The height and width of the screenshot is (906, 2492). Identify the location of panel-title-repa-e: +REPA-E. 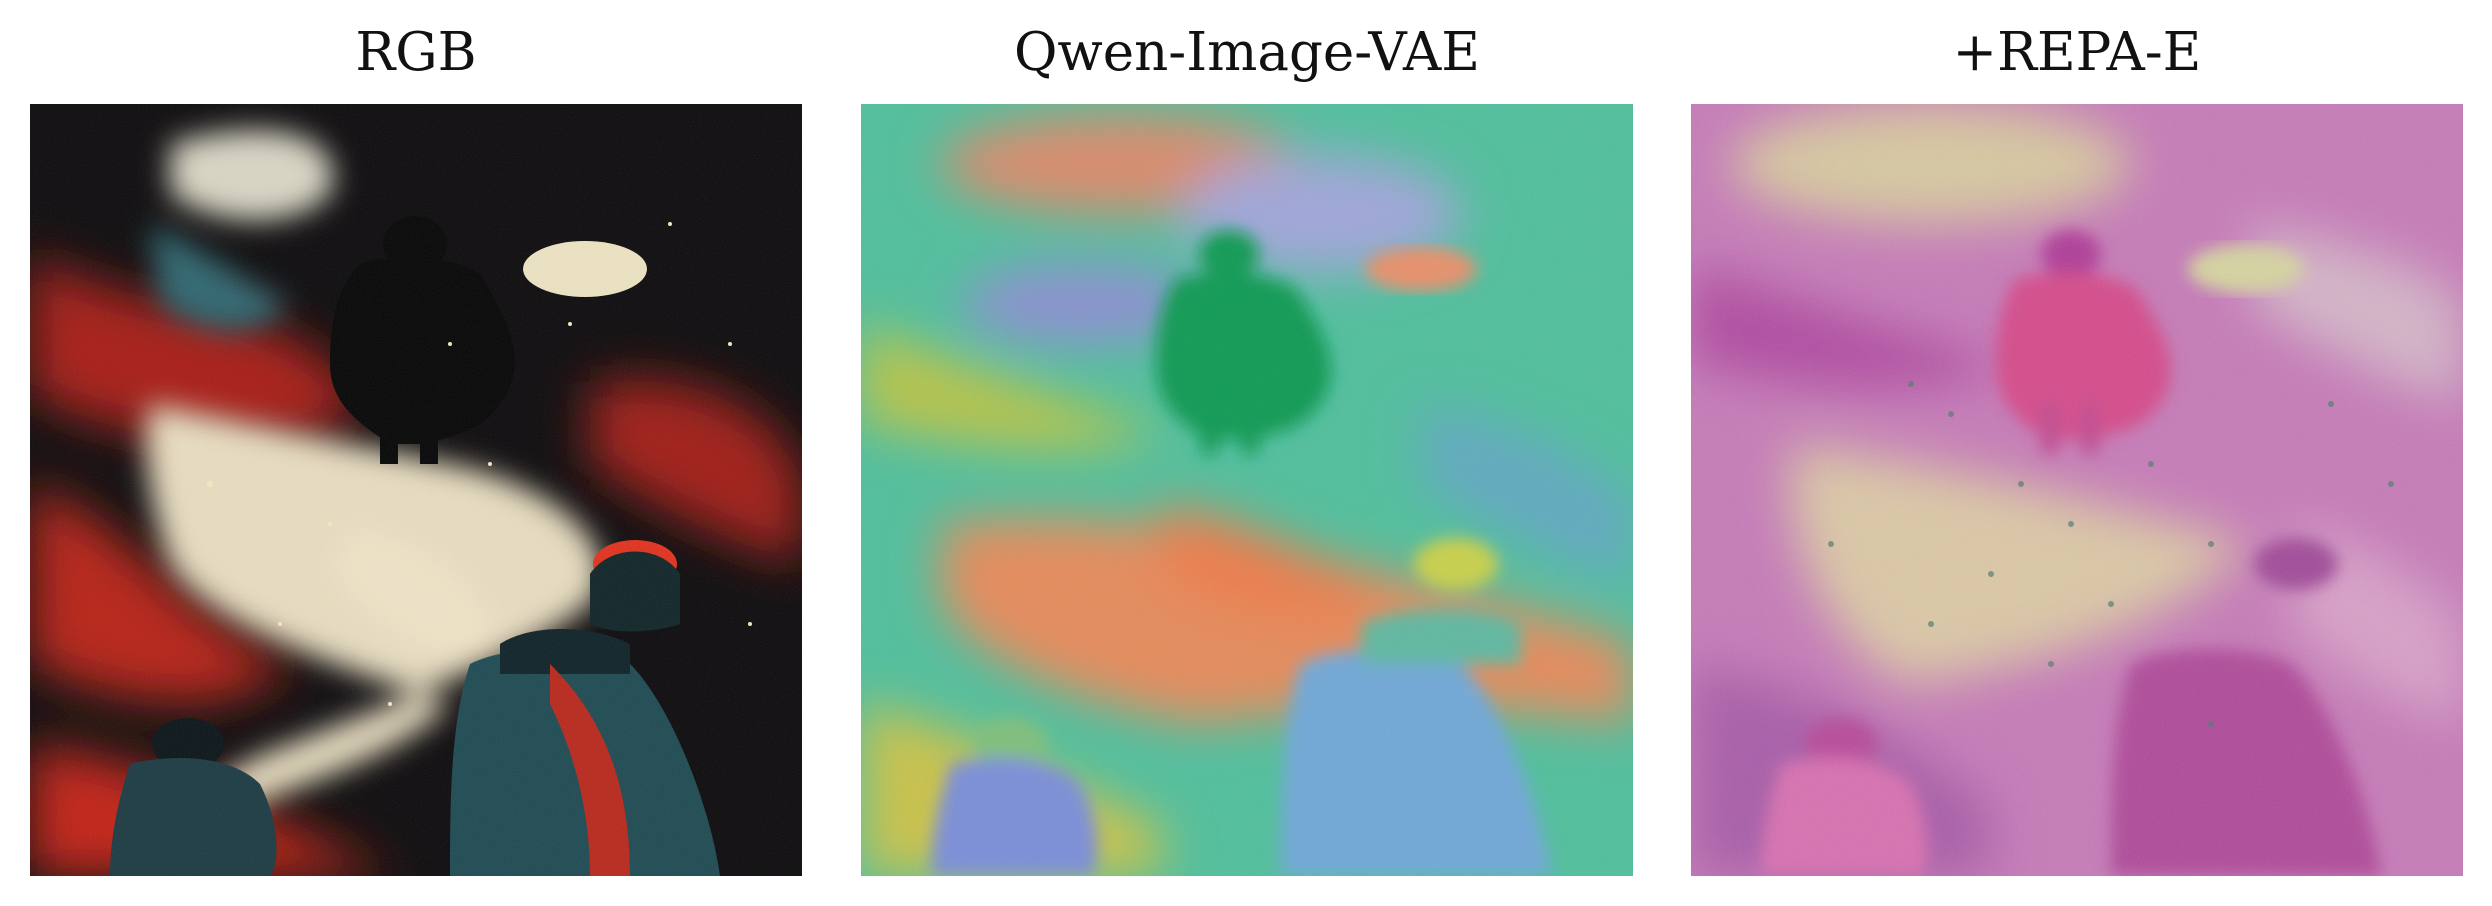
(2077, 52).